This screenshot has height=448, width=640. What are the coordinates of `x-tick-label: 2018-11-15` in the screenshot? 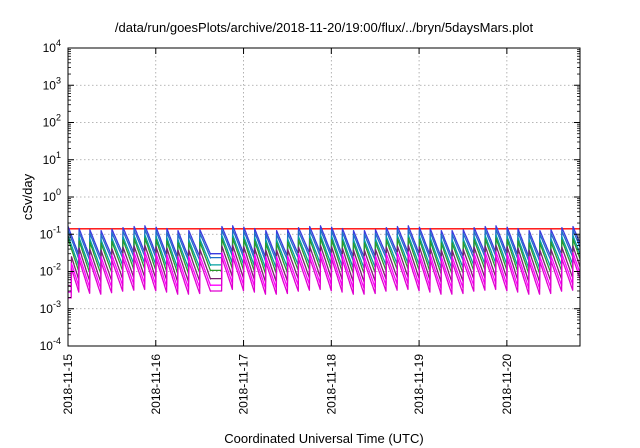 It's located at (68, 384).